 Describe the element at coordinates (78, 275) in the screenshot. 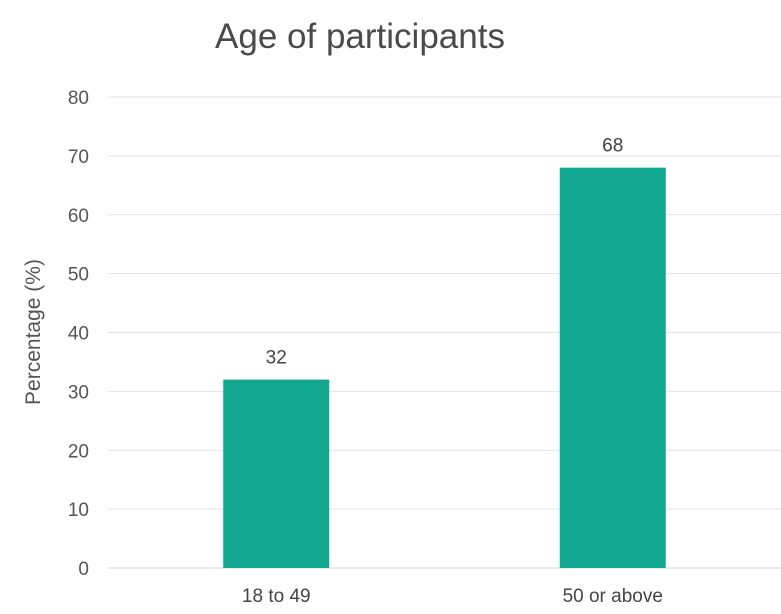

I see `y-tick-label: 50` at that location.